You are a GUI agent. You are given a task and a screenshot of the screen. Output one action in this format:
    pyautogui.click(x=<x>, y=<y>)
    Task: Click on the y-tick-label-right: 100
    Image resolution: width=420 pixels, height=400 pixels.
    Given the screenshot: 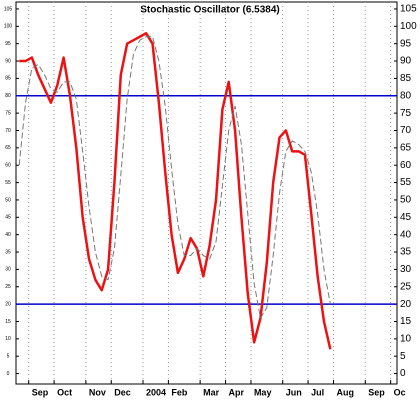 What is the action you would take?
    pyautogui.click(x=408, y=26)
    